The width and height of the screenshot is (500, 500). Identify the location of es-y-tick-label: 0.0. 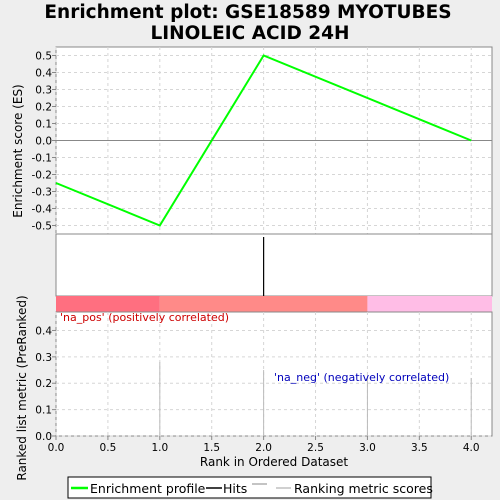
(43, 142).